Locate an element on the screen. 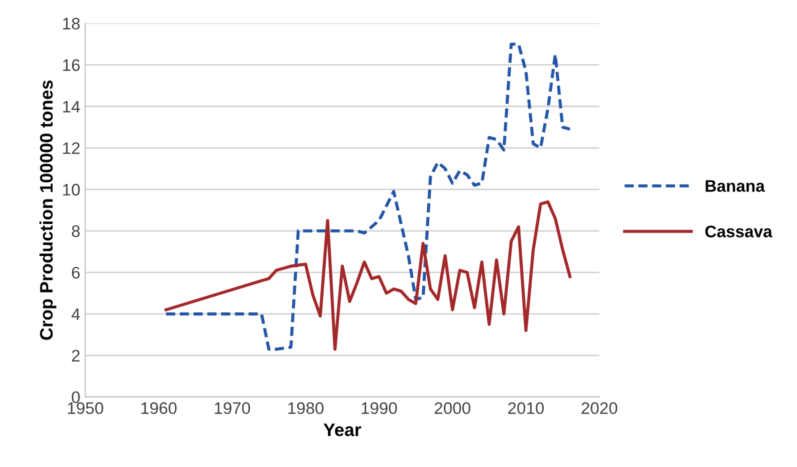 The width and height of the screenshot is (797, 467). y-tick-label: 14 is located at coordinates (71, 106).